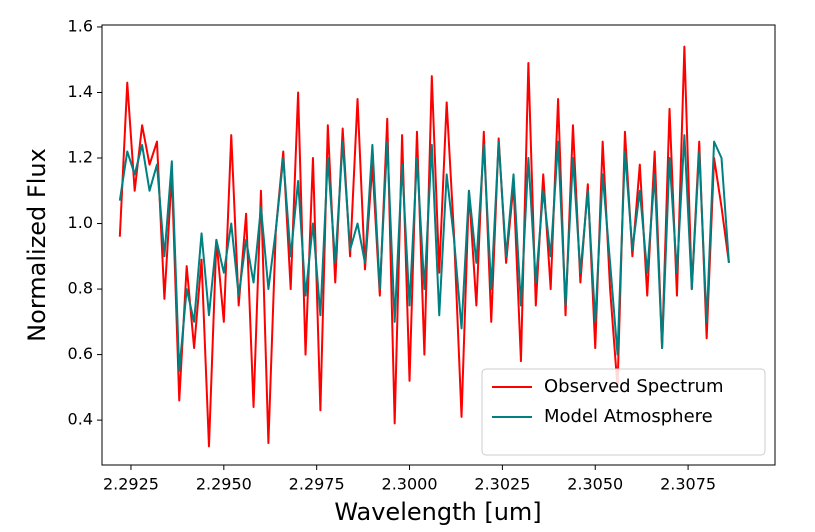  What do you see at coordinates (80, 157) in the screenshot?
I see `y-tick-label: 1.2` at bounding box center [80, 157].